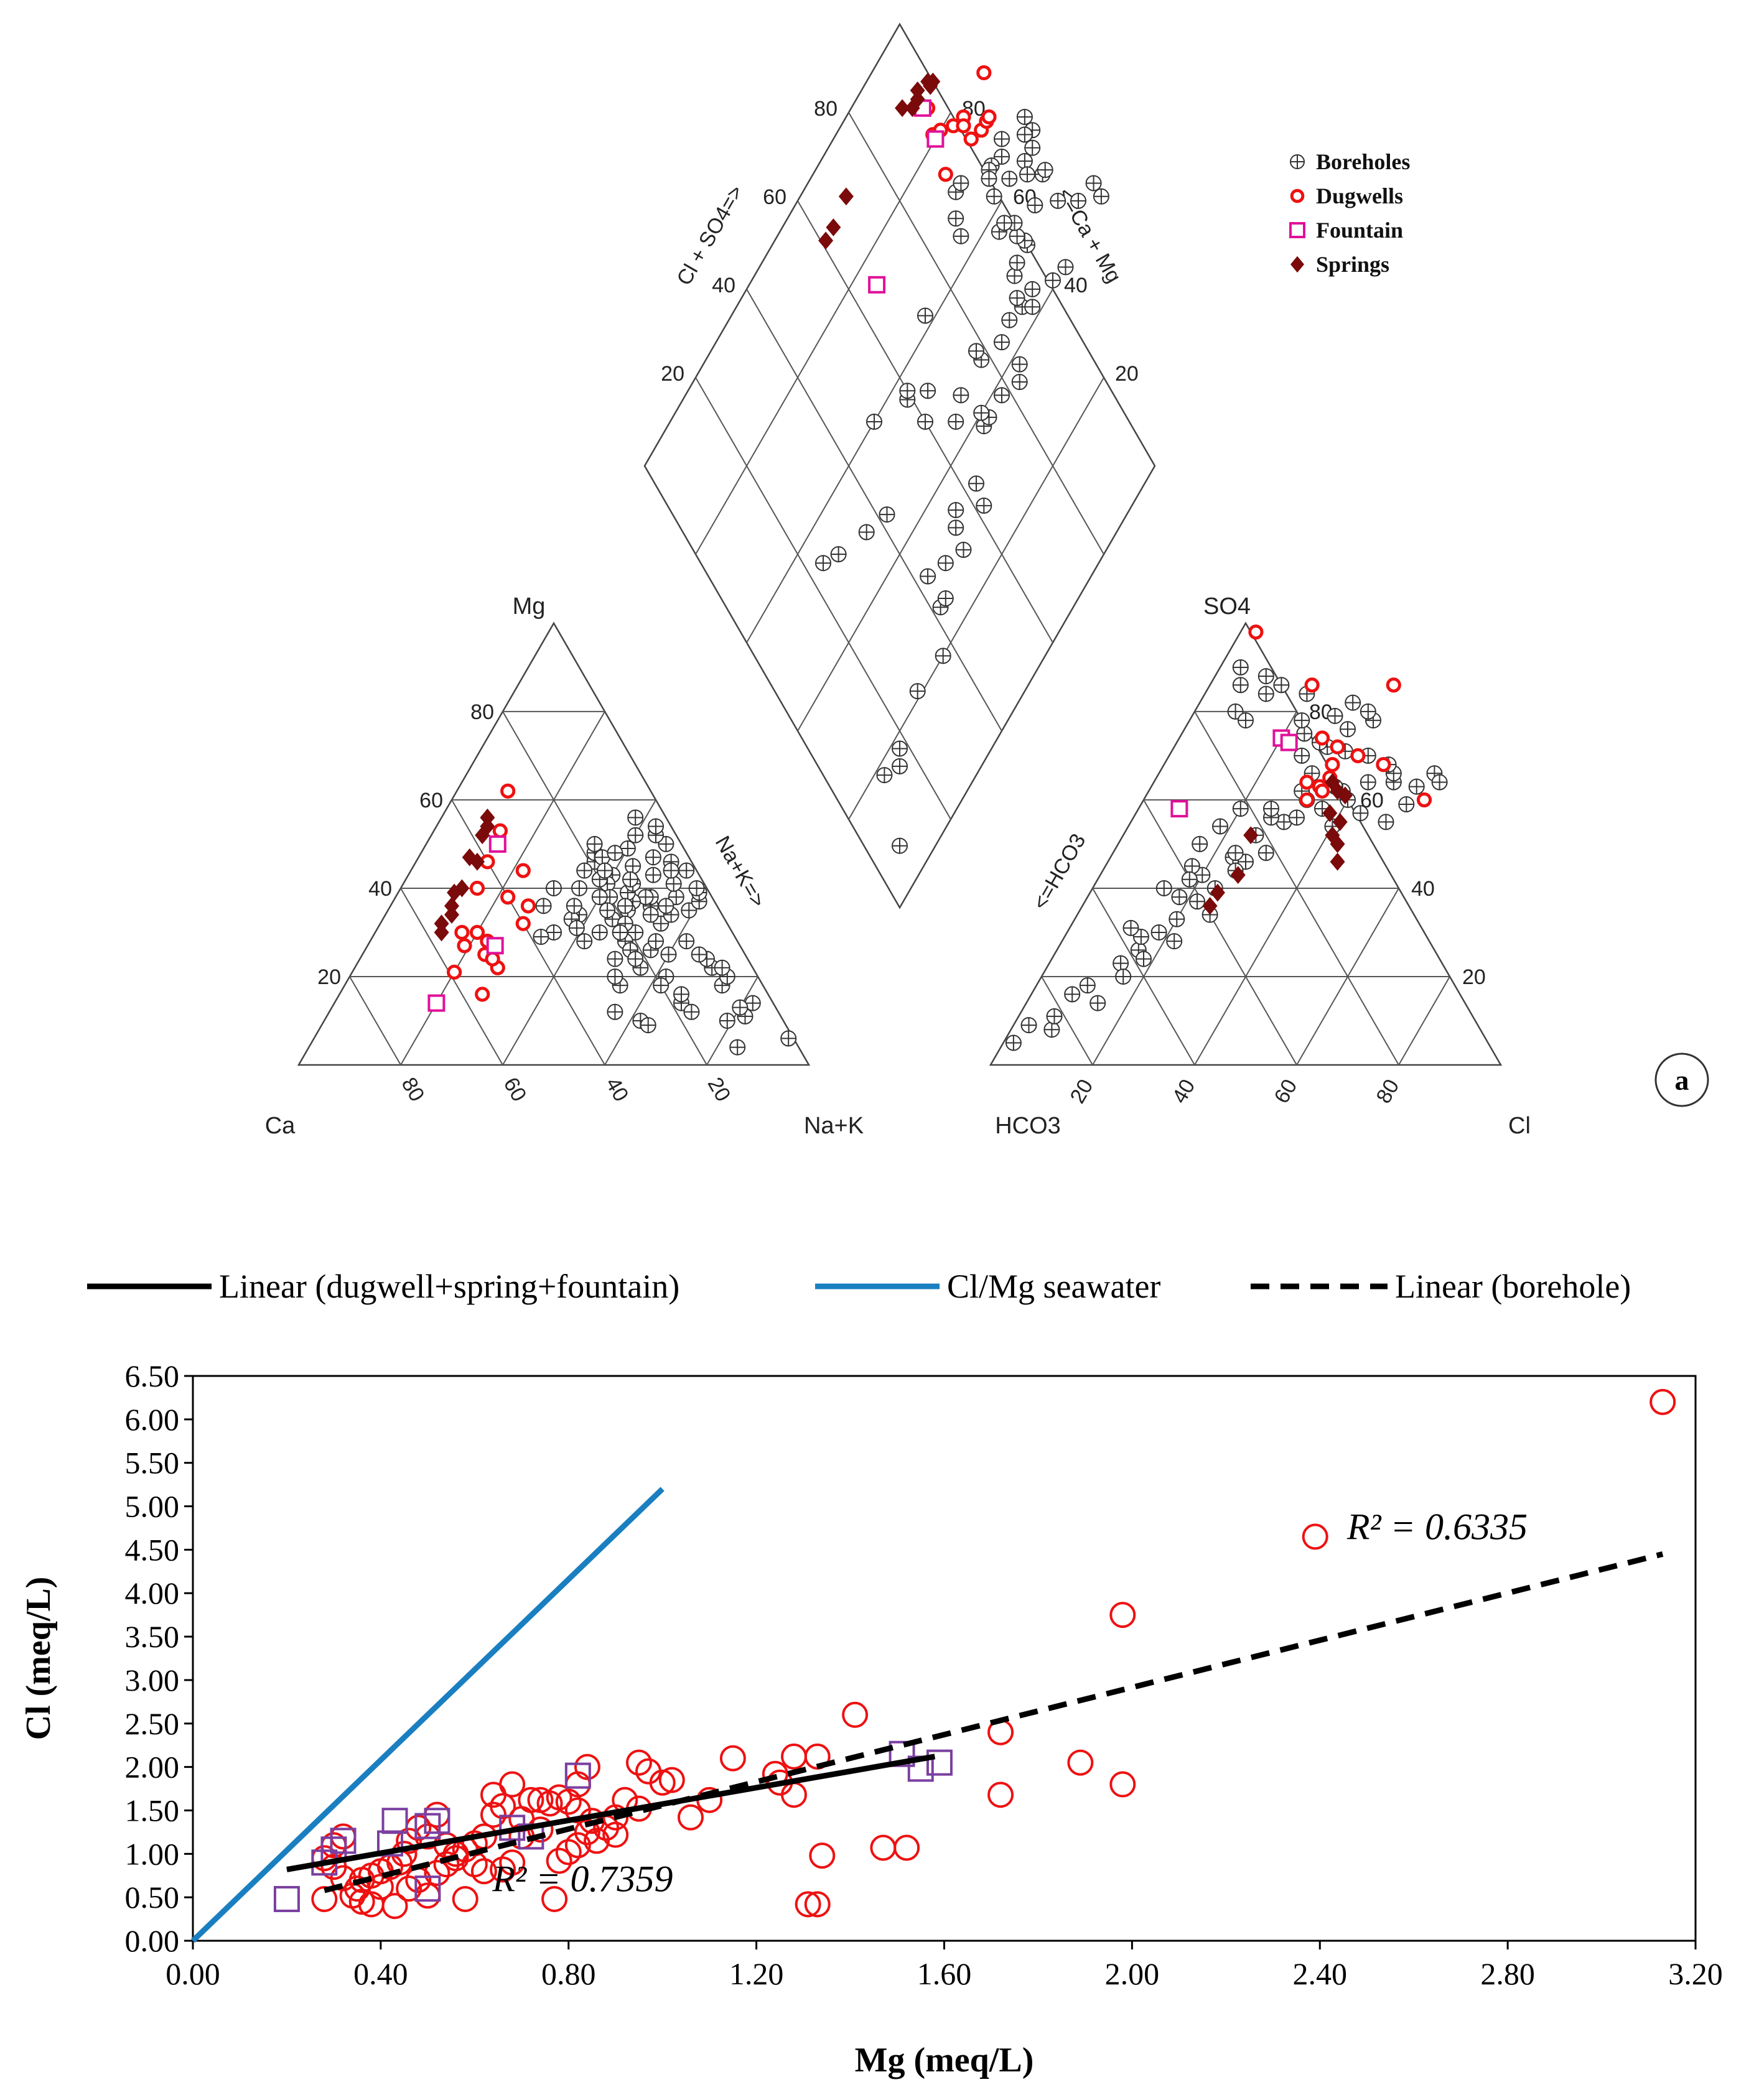 This screenshot has height=2100, width=1759. Describe the element at coordinates (152, 1593) in the screenshot. I see `y-tick-label: 4.00` at that location.